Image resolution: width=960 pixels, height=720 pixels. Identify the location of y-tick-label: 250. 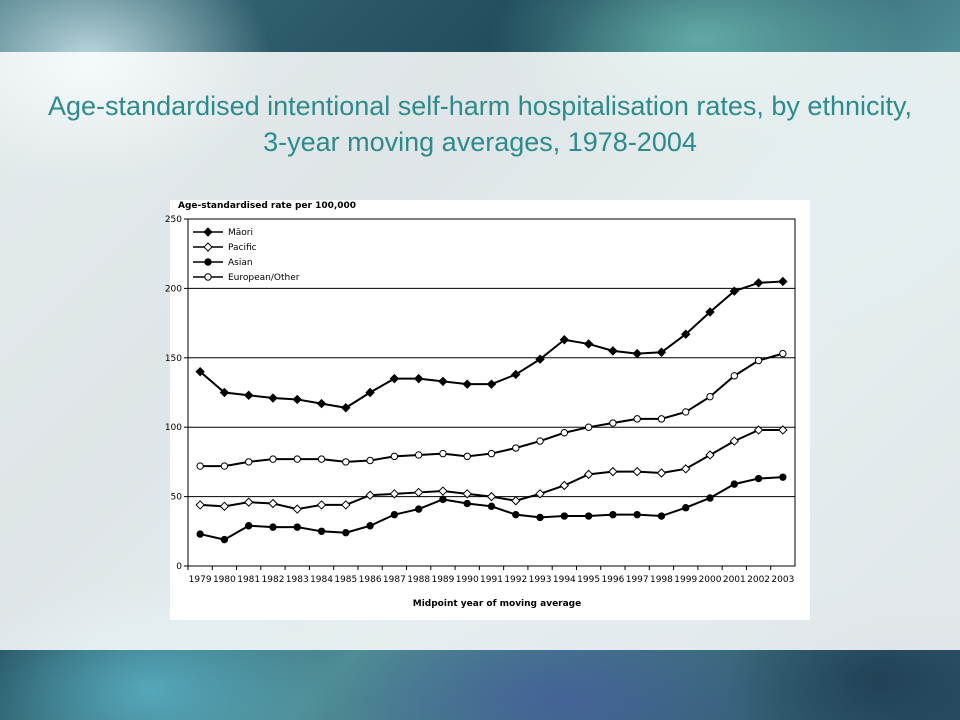
(173, 220).